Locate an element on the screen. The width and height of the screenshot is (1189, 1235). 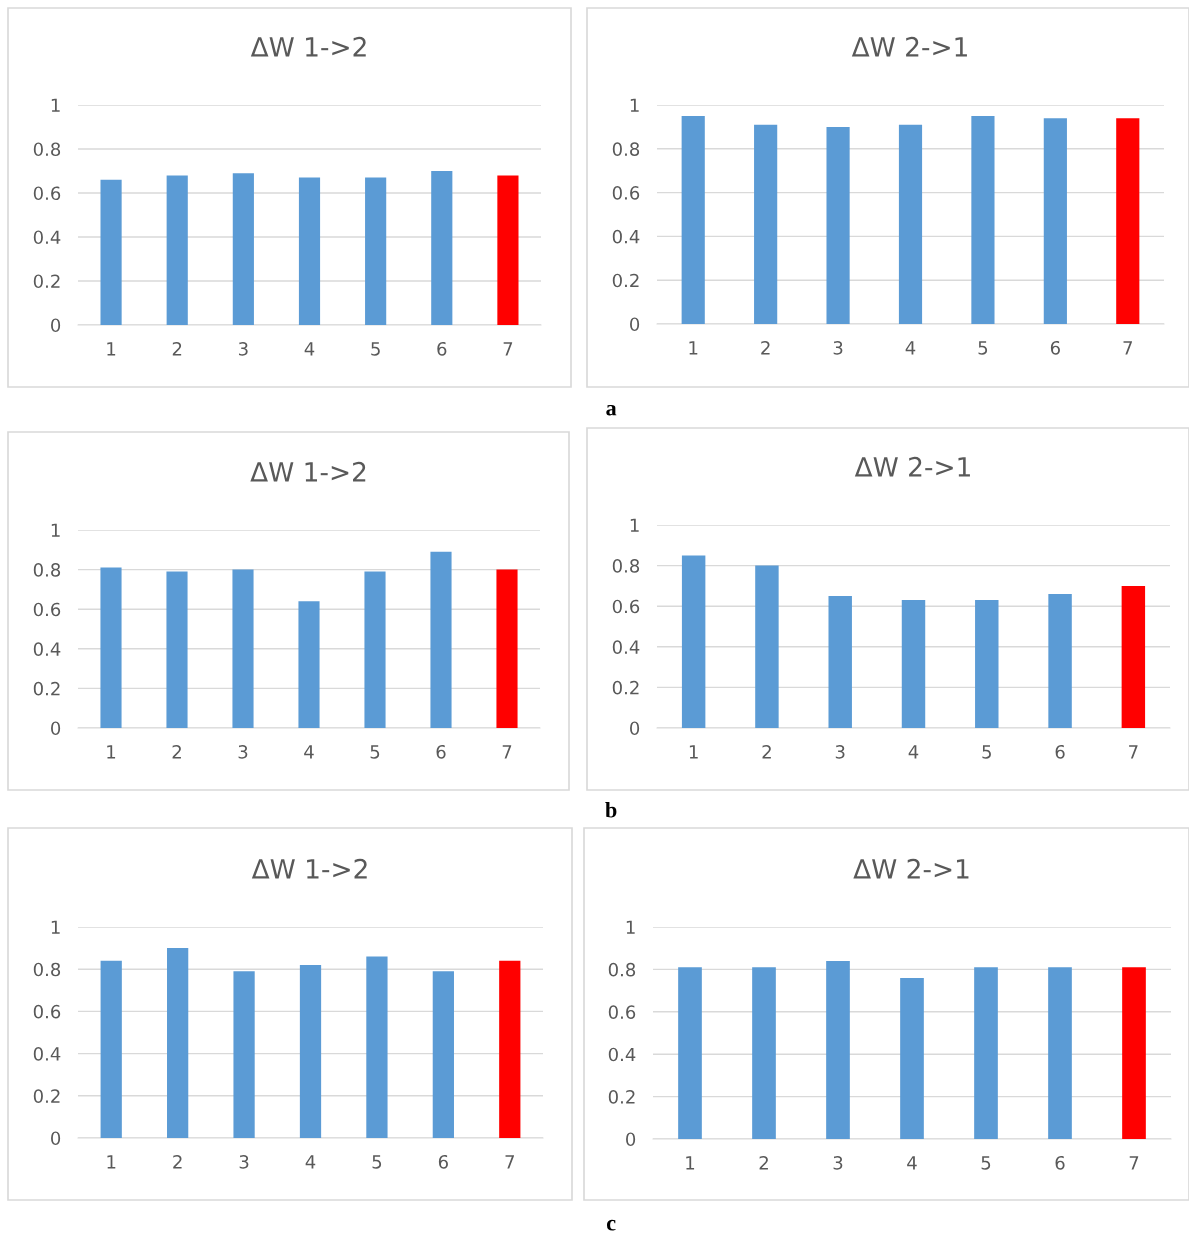
text: c is located at coordinates (611, 1225).